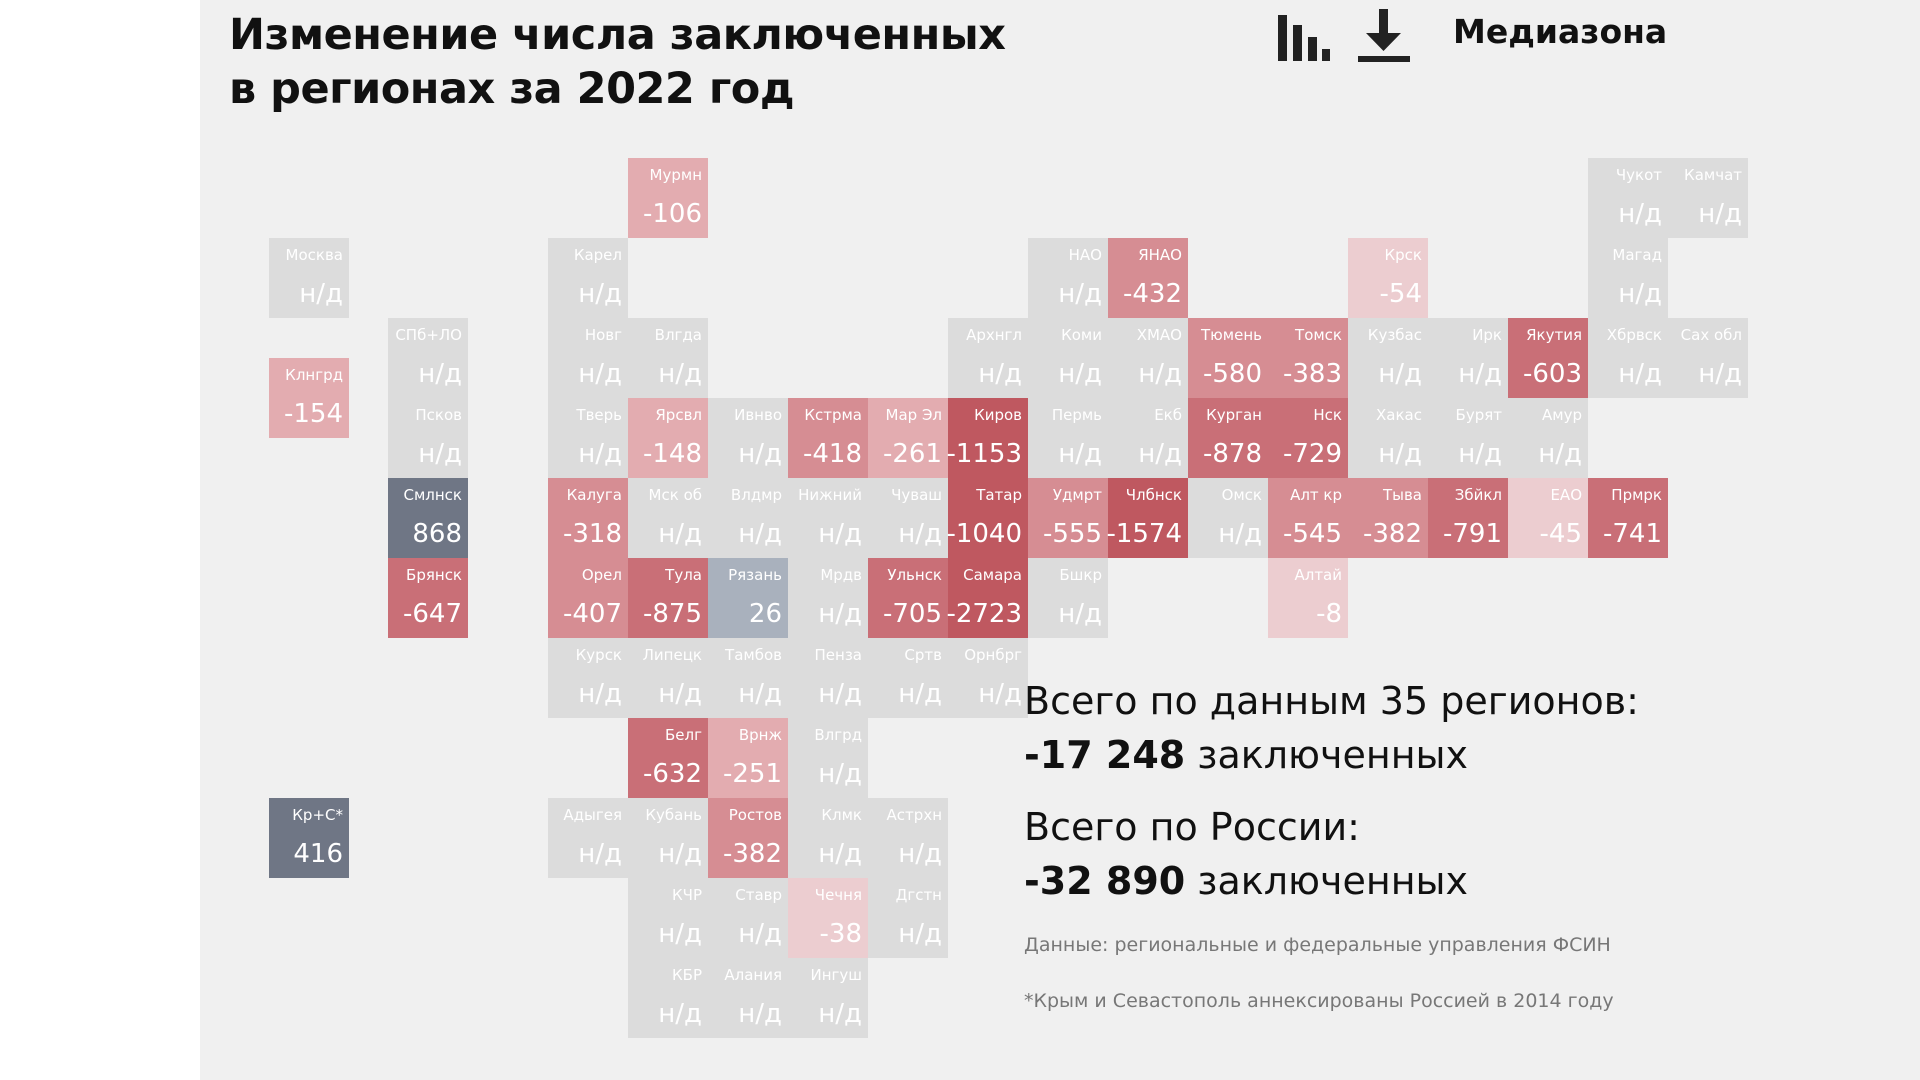 The width and height of the screenshot is (1920, 1080). I want to click on region-tile: СПб+ЛО н/д, so click(428, 358).